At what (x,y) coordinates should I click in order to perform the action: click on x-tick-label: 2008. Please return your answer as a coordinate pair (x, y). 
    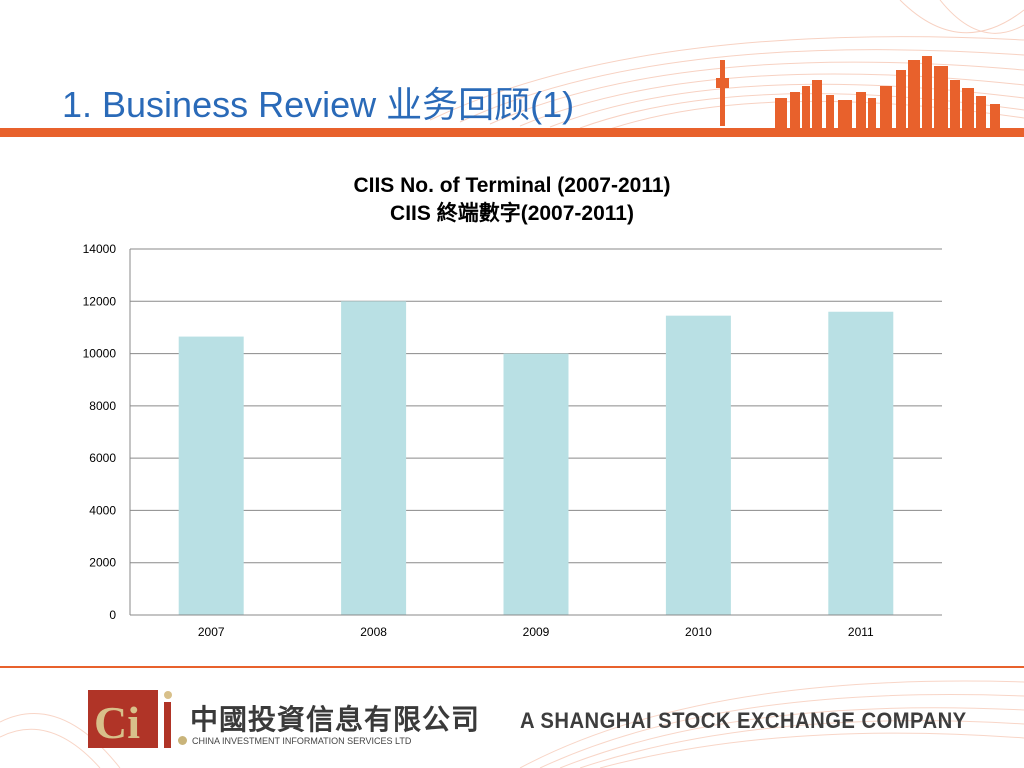
    Looking at the image, I should click on (373, 632).